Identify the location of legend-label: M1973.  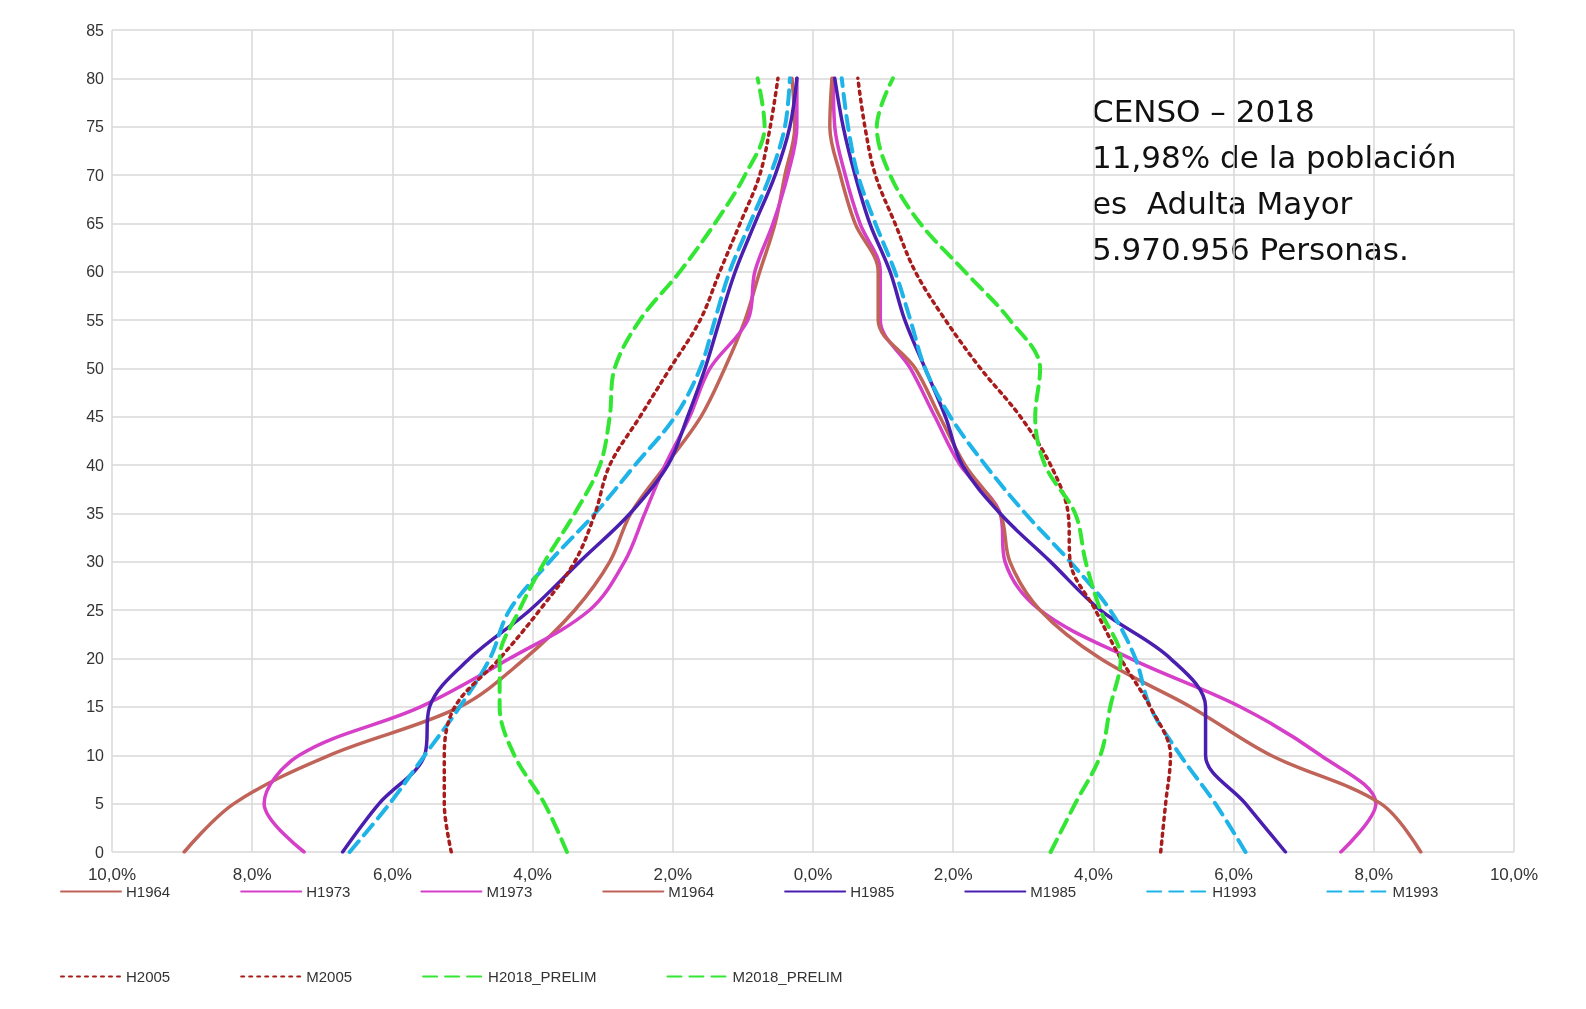
(509, 891).